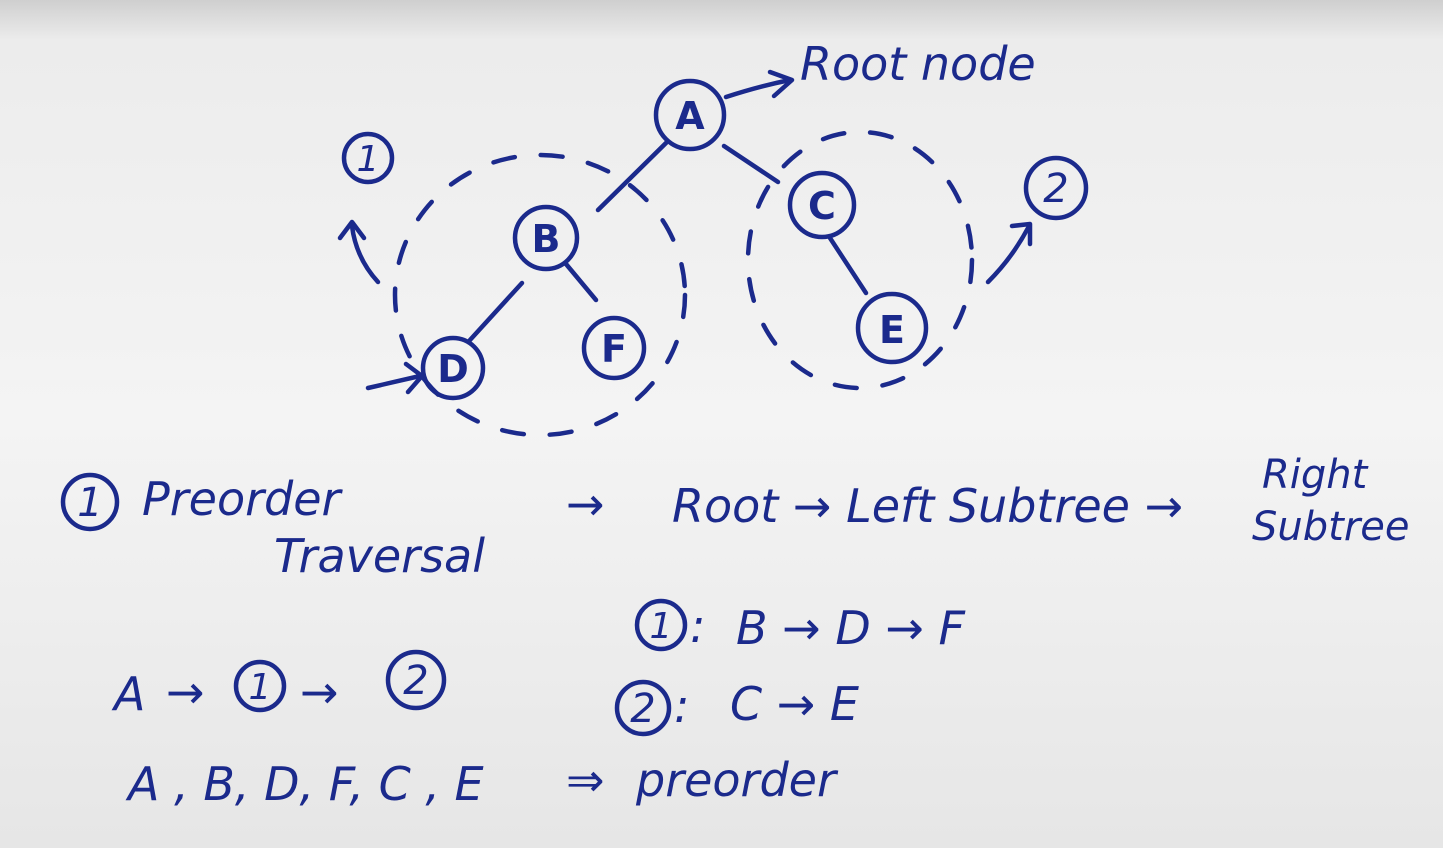  What do you see at coordinates (352, 230) in the screenshot?
I see `arrow-to-marker-1-head` at bounding box center [352, 230].